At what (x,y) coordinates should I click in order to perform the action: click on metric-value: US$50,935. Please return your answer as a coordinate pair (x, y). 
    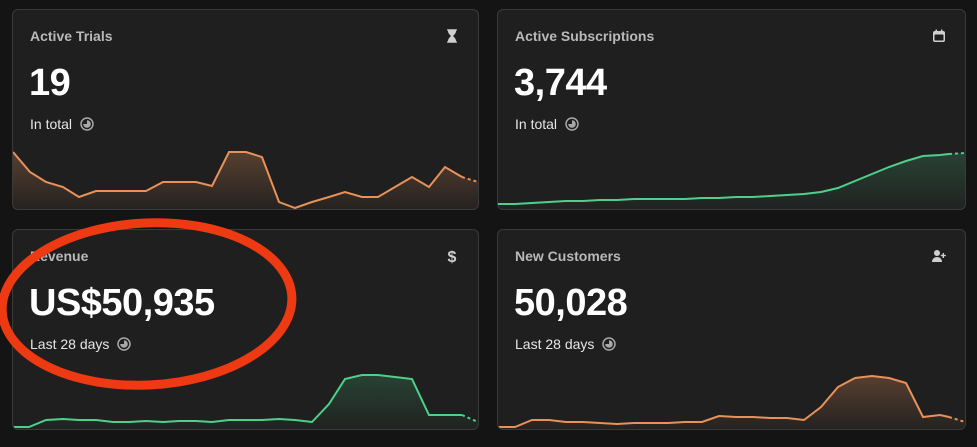
    Looking at the image, I should click on (122, 303).